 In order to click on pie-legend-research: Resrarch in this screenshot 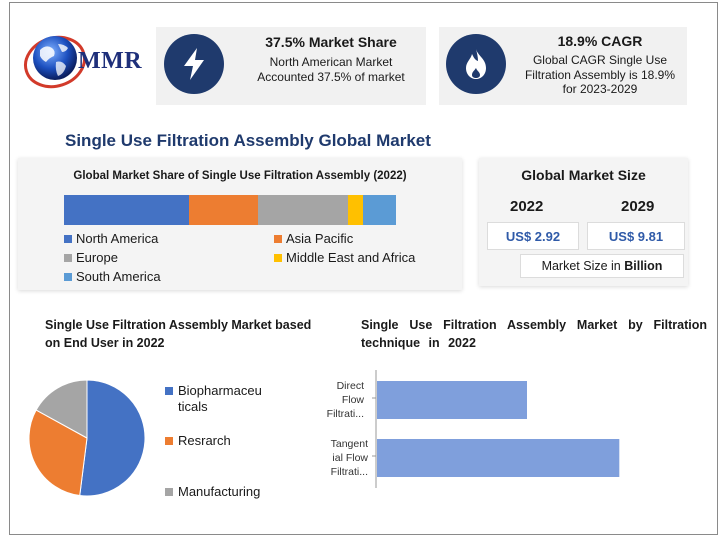, I will do `click(198, 441)`.